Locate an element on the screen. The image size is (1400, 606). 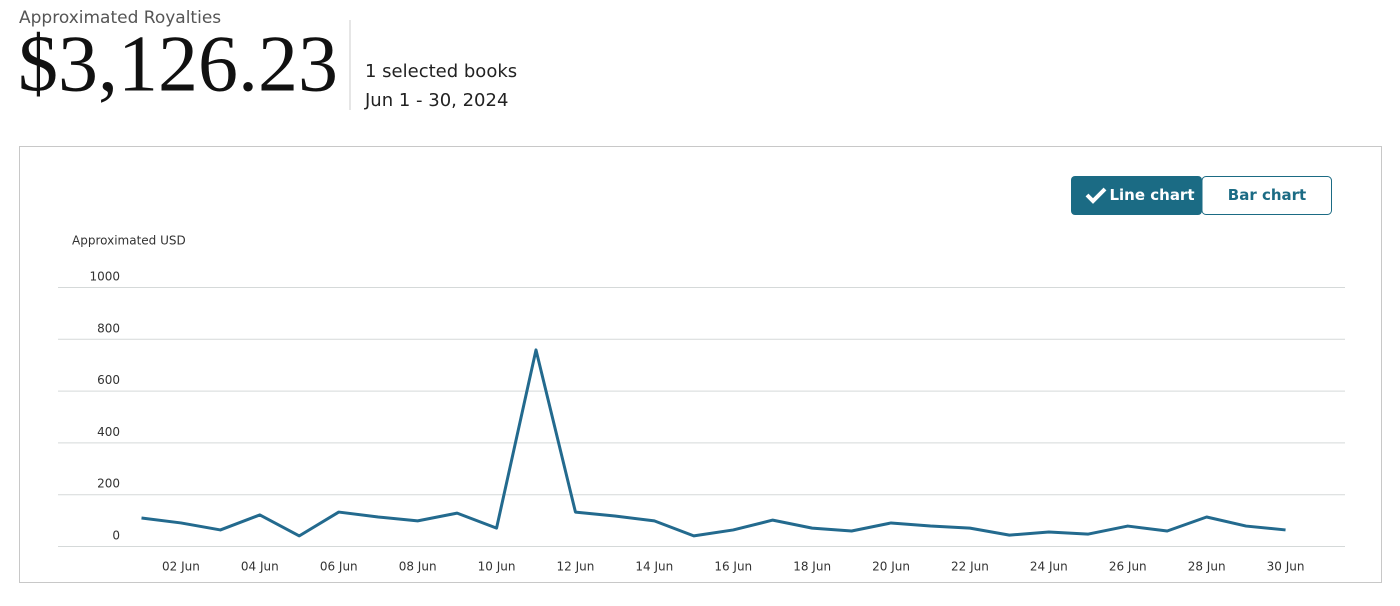
x-tick-label: 08 Jun is located at coordinates (418, 567).